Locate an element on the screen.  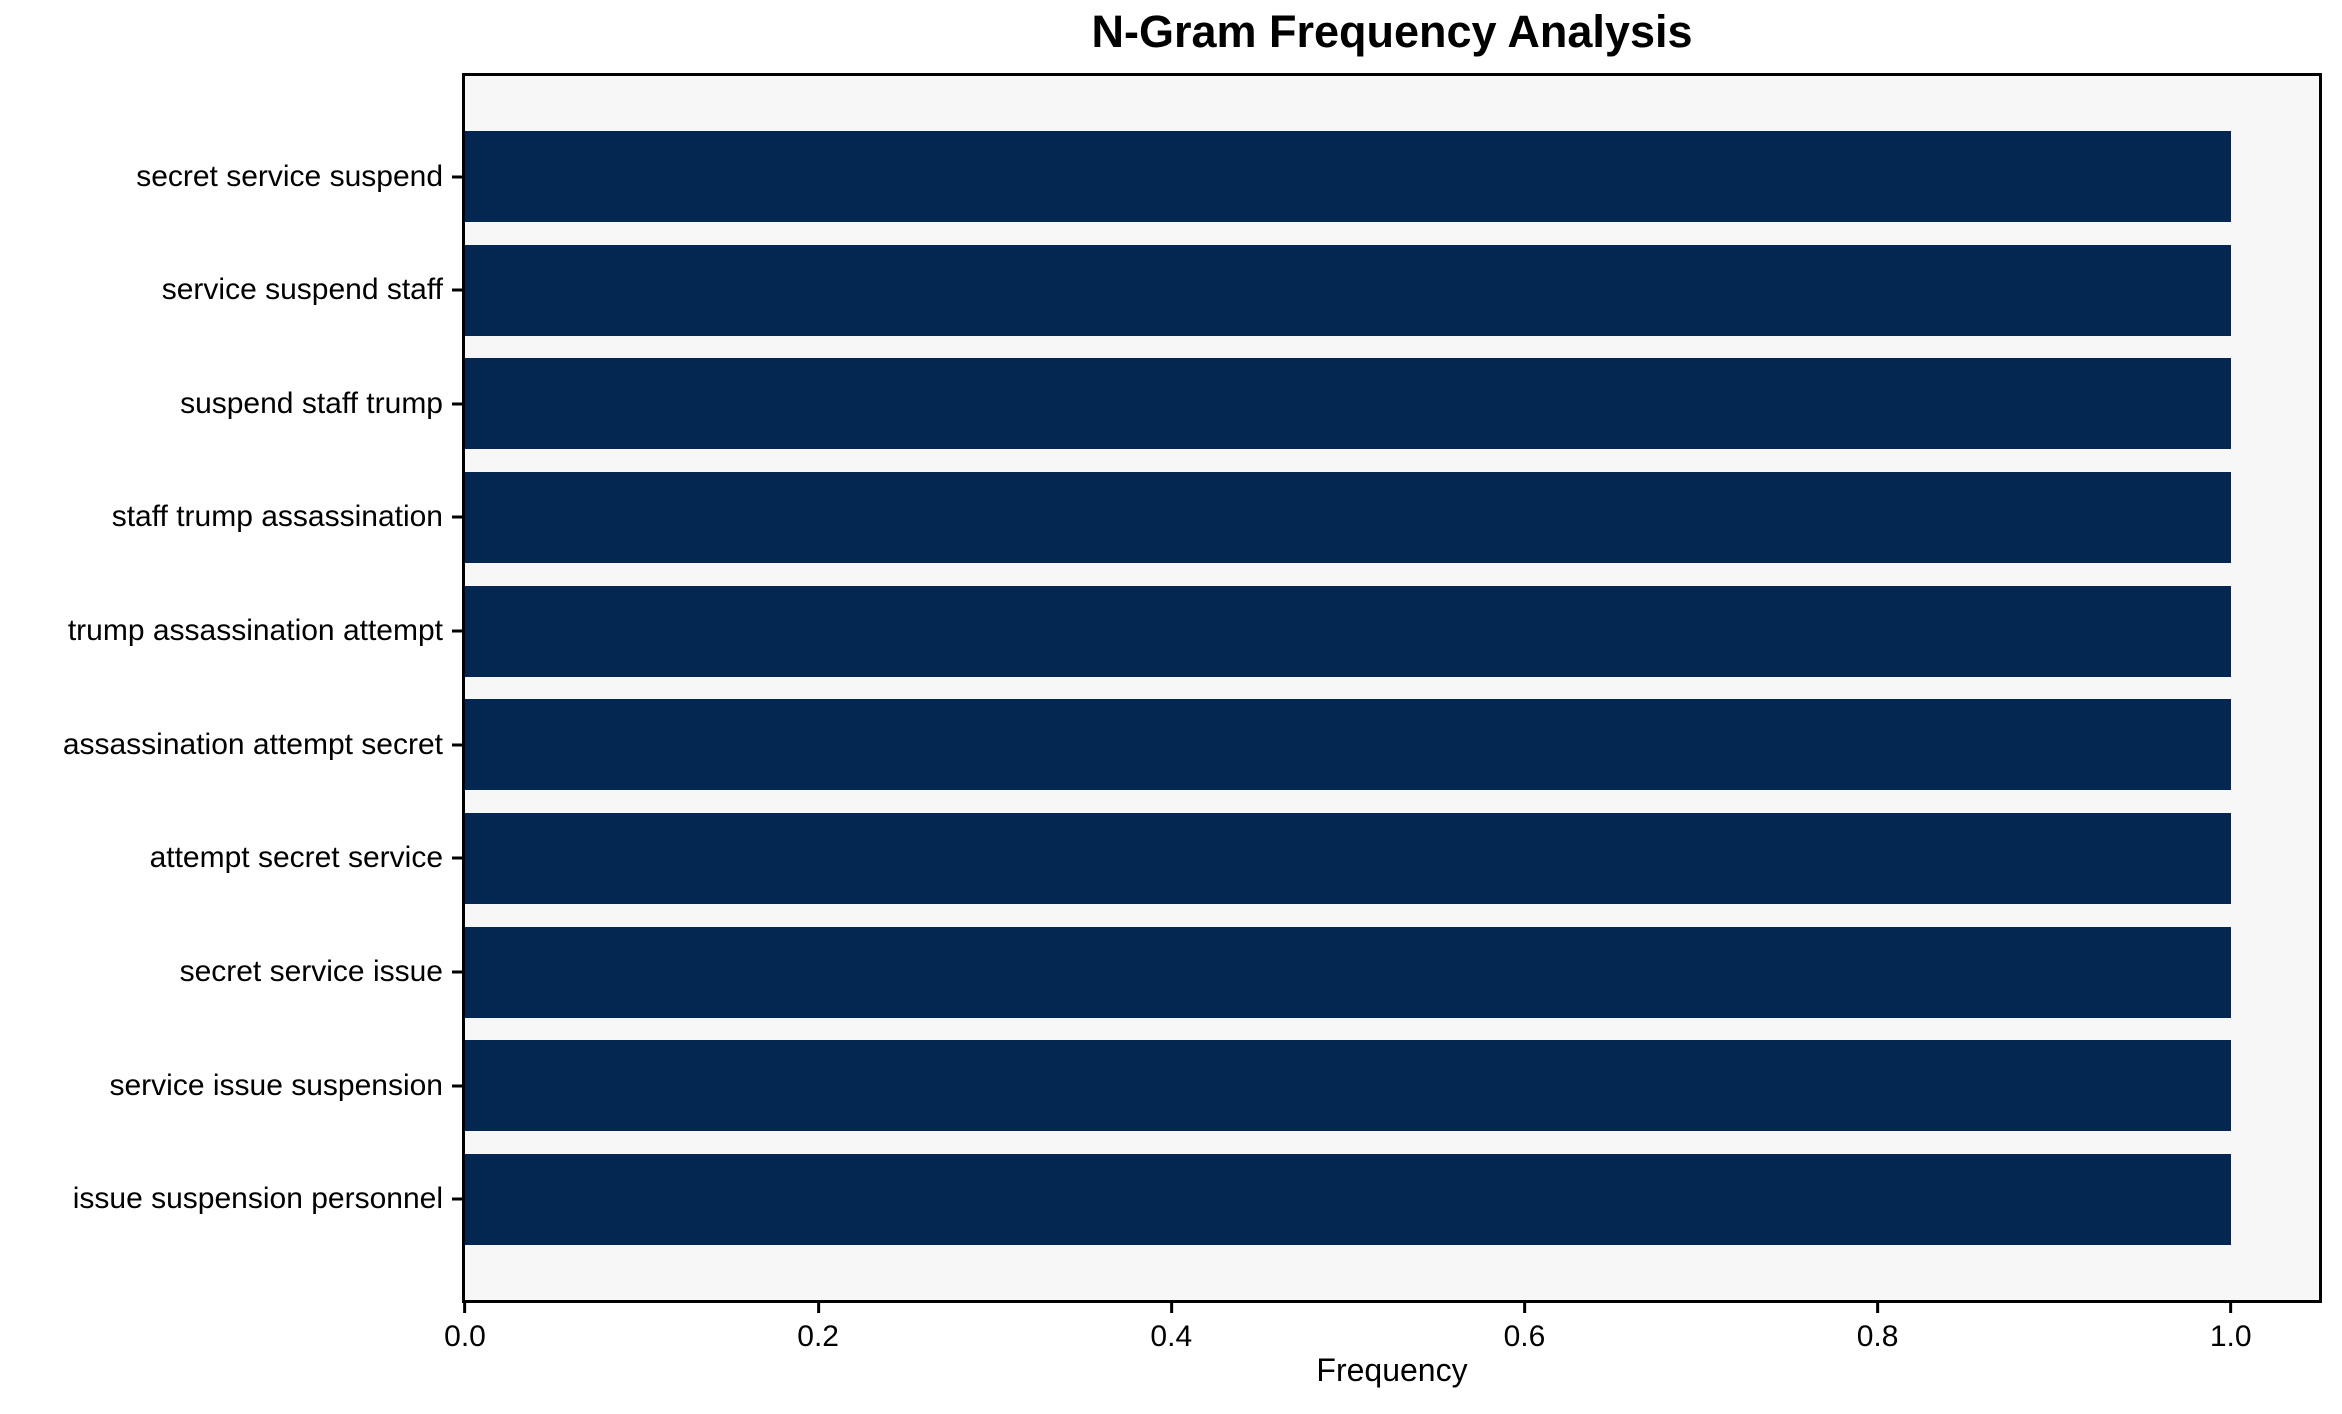
x-tick: 0.0 is located at coordinates (465, 1327).